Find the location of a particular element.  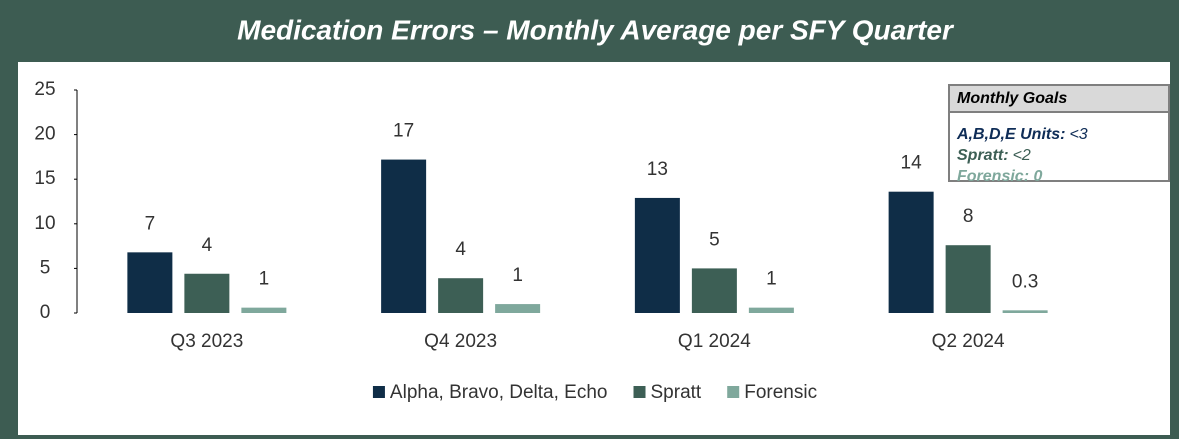

y-tick-label: 0 is located at coordinates (45, 312).